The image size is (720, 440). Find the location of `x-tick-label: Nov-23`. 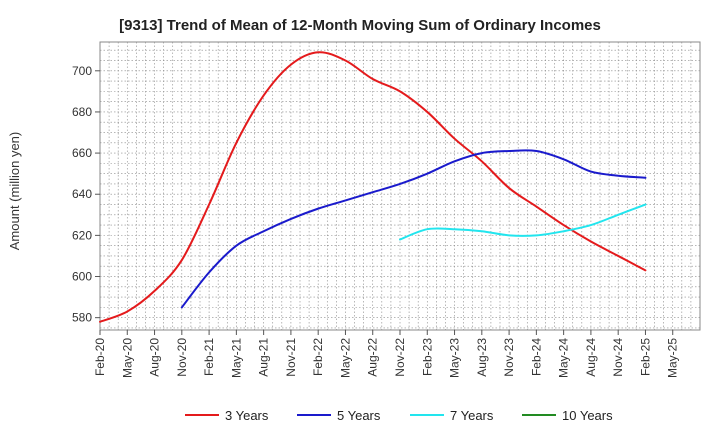

x-tick-label: Nov-23 is located at coordinates (509, 357).